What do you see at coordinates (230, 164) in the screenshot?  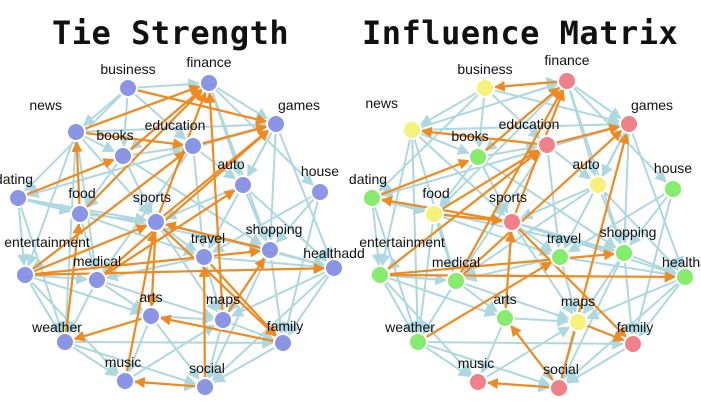 I see `node-label-auto: auto` at bounding box center [230, 164].